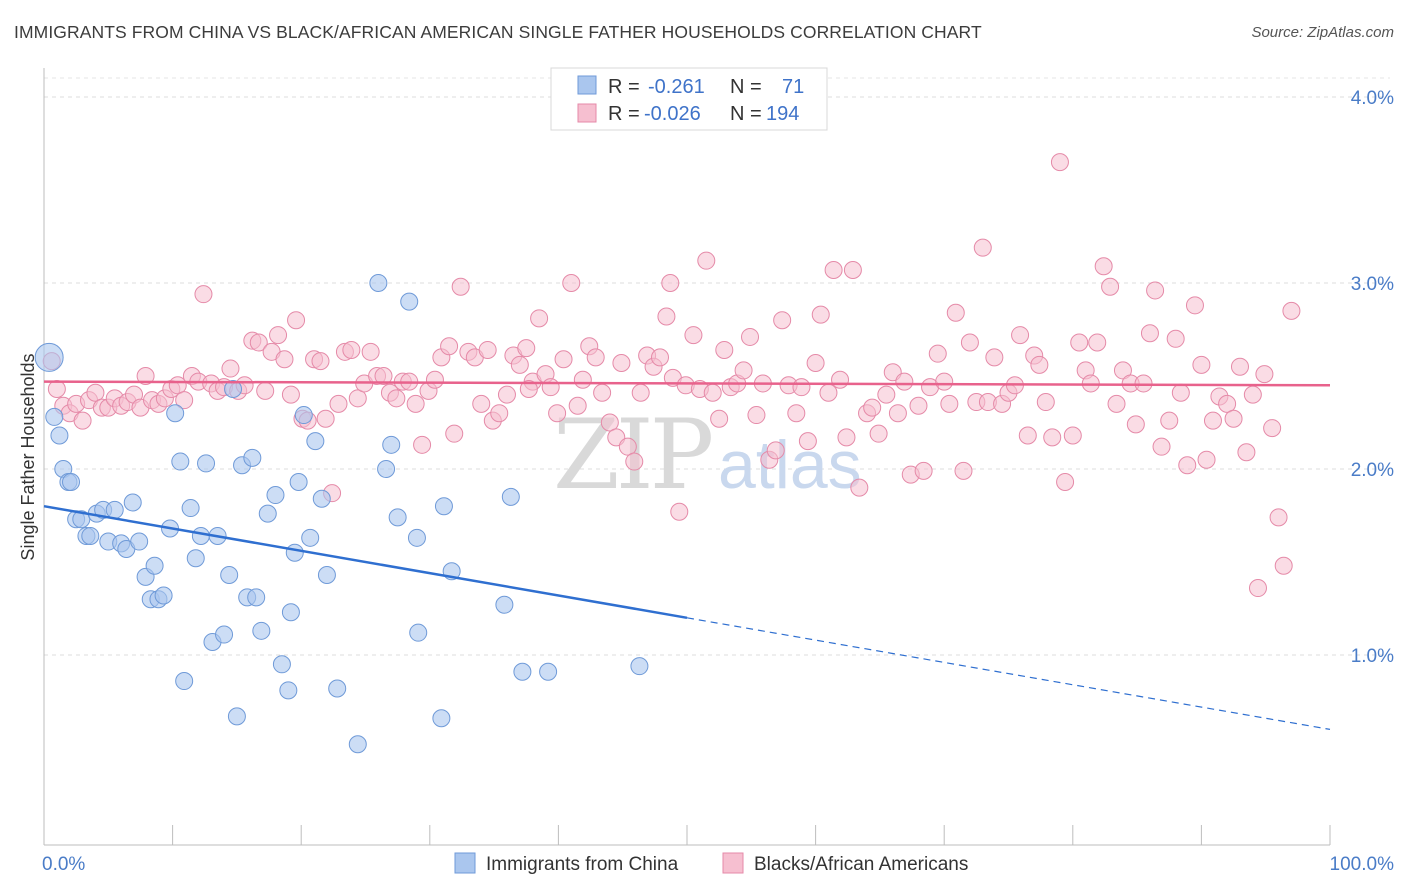  Describe the element at coordinates (365, 562) in the screenshot. I see `trend-line-china` at that location.